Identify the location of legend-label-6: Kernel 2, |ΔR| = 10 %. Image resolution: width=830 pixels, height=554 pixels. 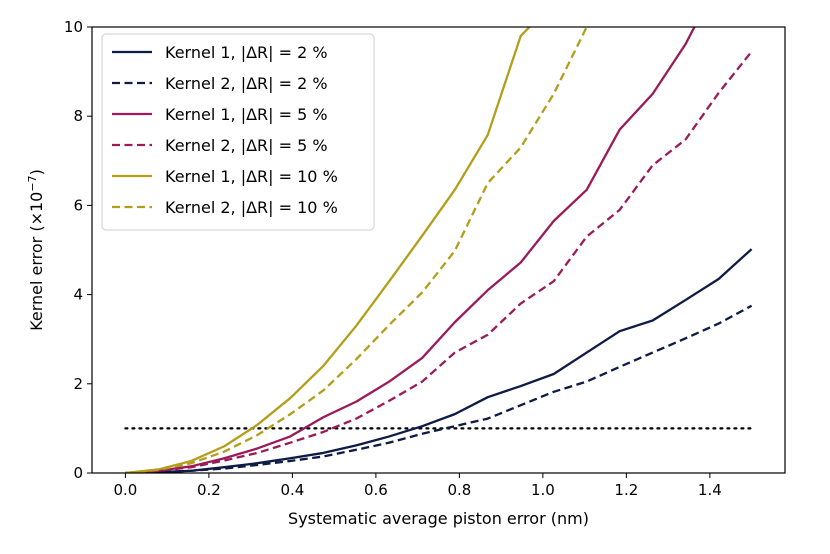
(251, 207).